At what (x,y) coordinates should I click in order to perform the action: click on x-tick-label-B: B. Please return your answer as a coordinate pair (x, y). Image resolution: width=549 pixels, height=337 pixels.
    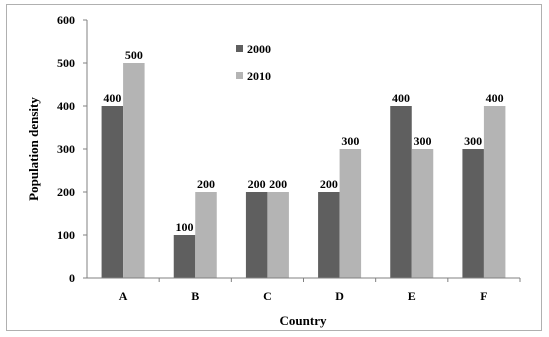
    Looking at the image, I should click on (195, 296).